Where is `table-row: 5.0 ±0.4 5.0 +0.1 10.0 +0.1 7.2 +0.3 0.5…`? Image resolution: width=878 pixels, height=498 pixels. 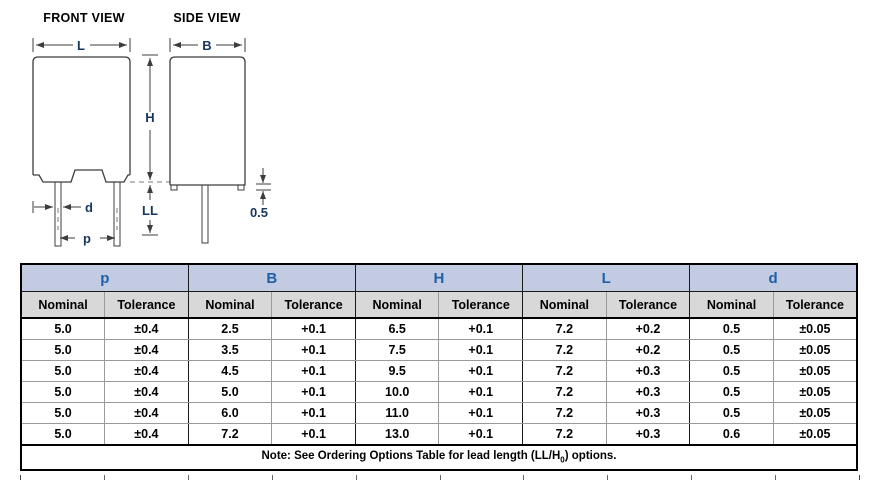 table-row: 5.0 ±0.4 5.0 +0.1 10.0 +0.1 7.2 +0.3 0.5… is located at coordinates (439, 392).